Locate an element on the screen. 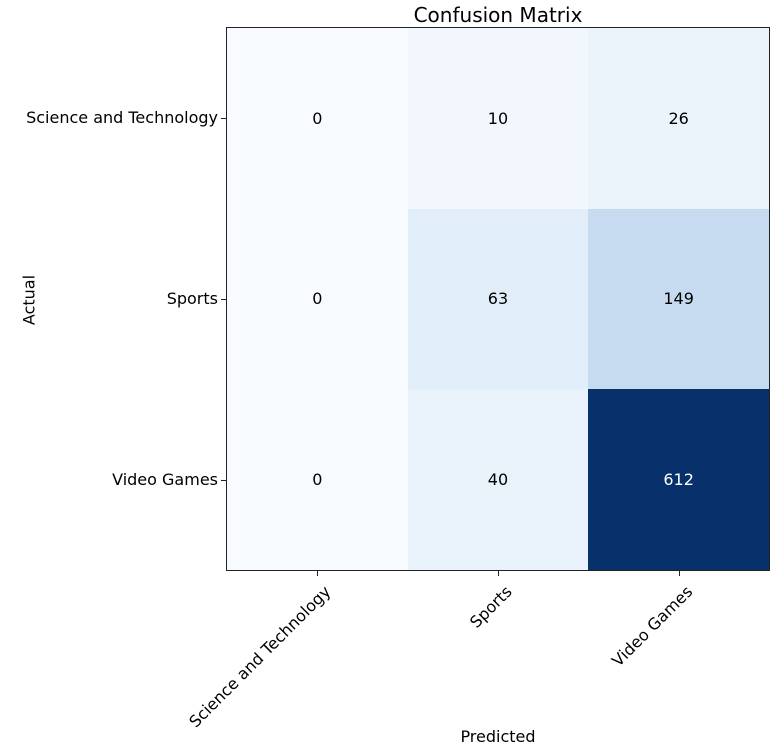 The height and width of the screenshot is (751, 776). x-tick-label: Science and Technology is located at coordinates (260, 657).